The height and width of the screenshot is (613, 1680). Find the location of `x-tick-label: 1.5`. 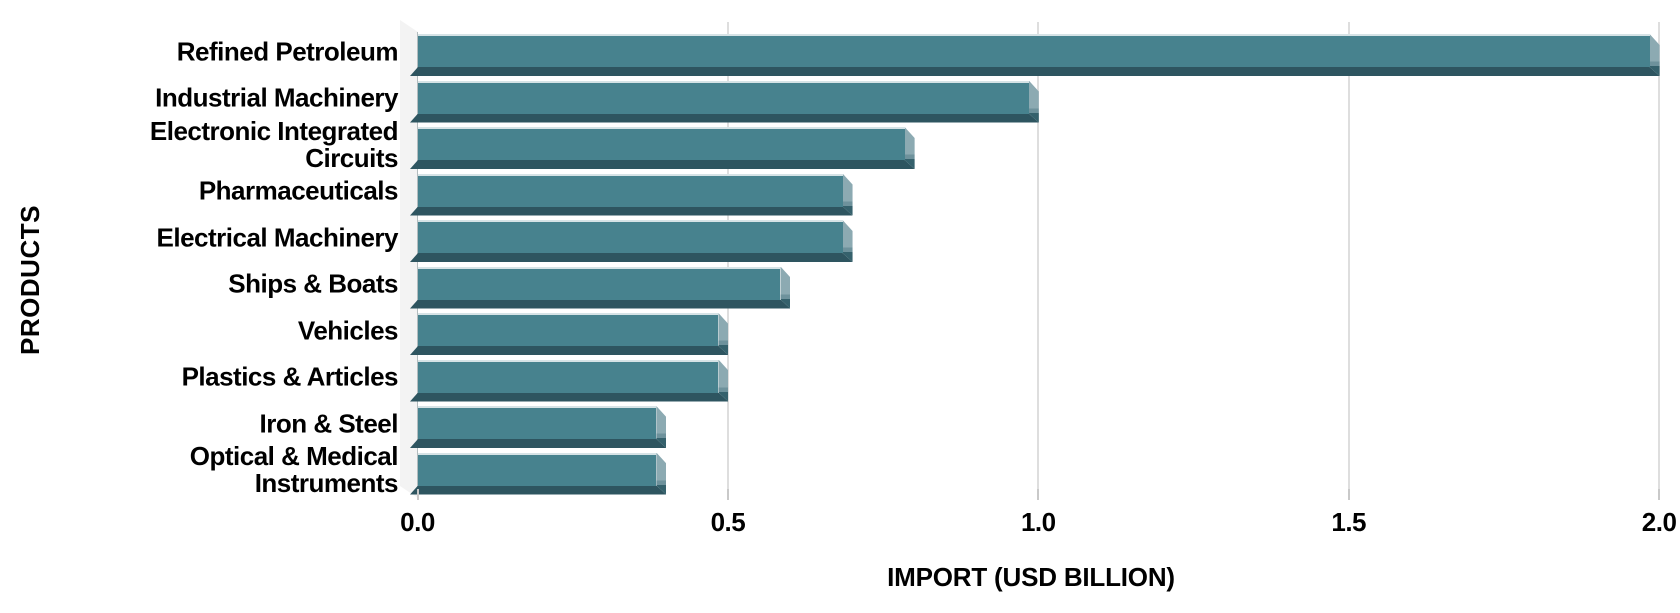

x-tick-label: 1.5 is located at coordinates (1349, 522).